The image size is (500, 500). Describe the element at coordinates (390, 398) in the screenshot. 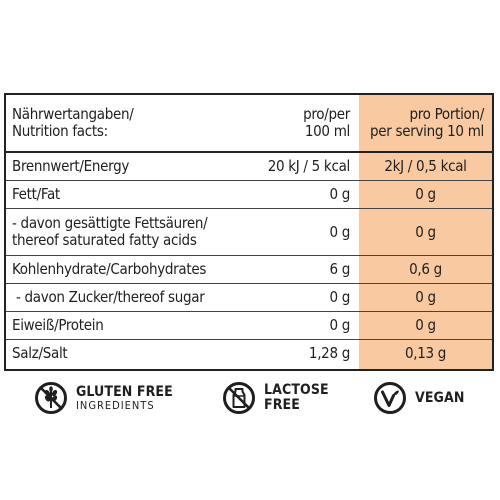

I see `vegan-v-icon` at that location.